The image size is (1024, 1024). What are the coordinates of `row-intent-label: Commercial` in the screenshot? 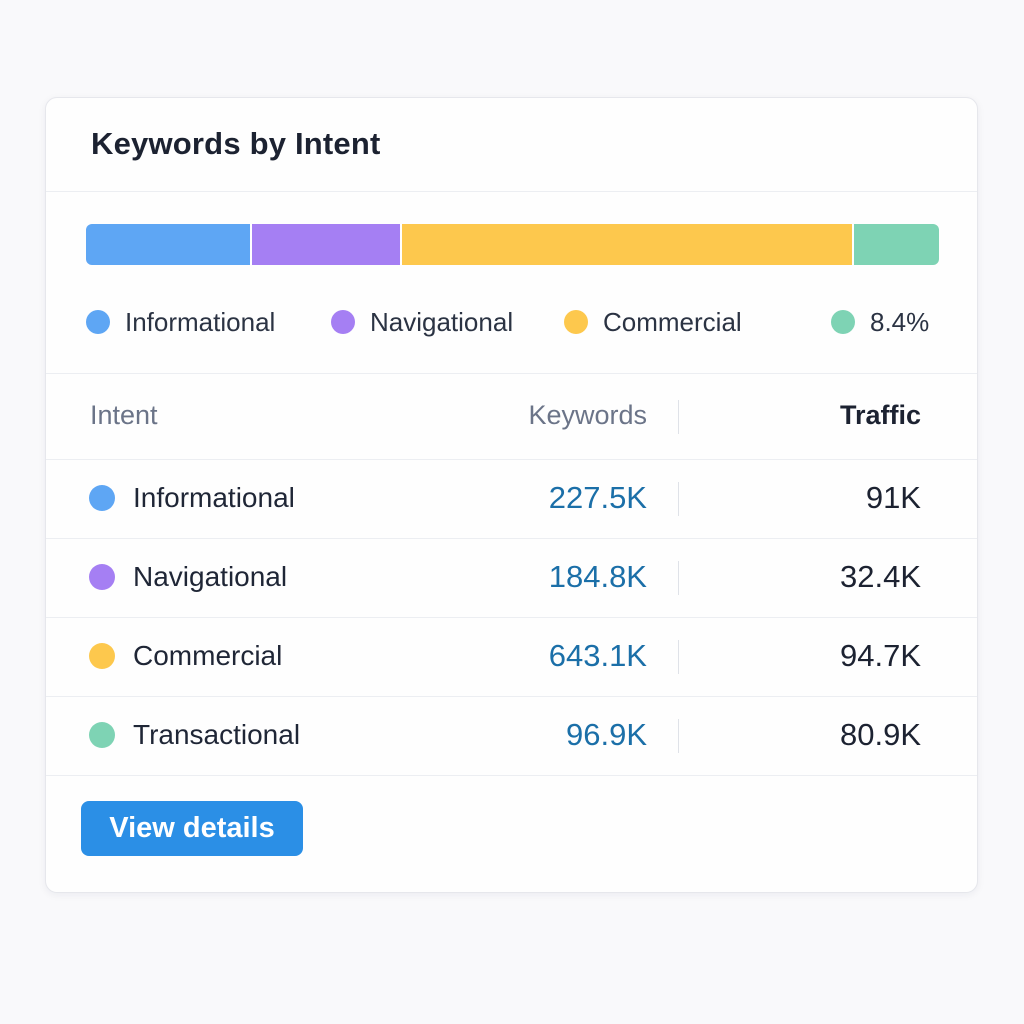 It's located at (208, 655).